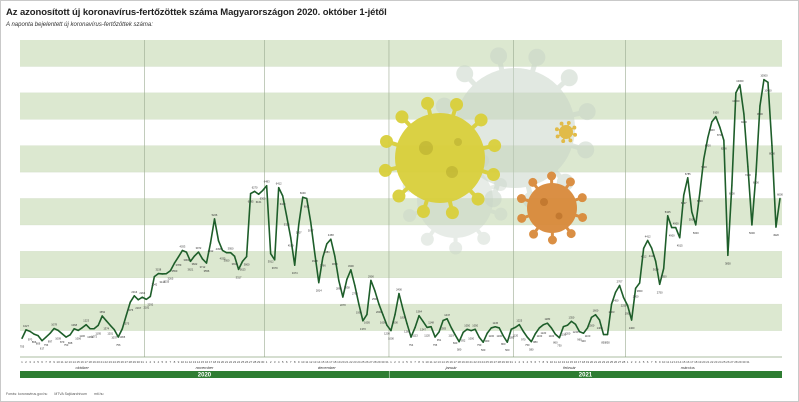  Describe the element at coordinates (54, 325) in the screenshot. I see `data-label: 1078` at that location.